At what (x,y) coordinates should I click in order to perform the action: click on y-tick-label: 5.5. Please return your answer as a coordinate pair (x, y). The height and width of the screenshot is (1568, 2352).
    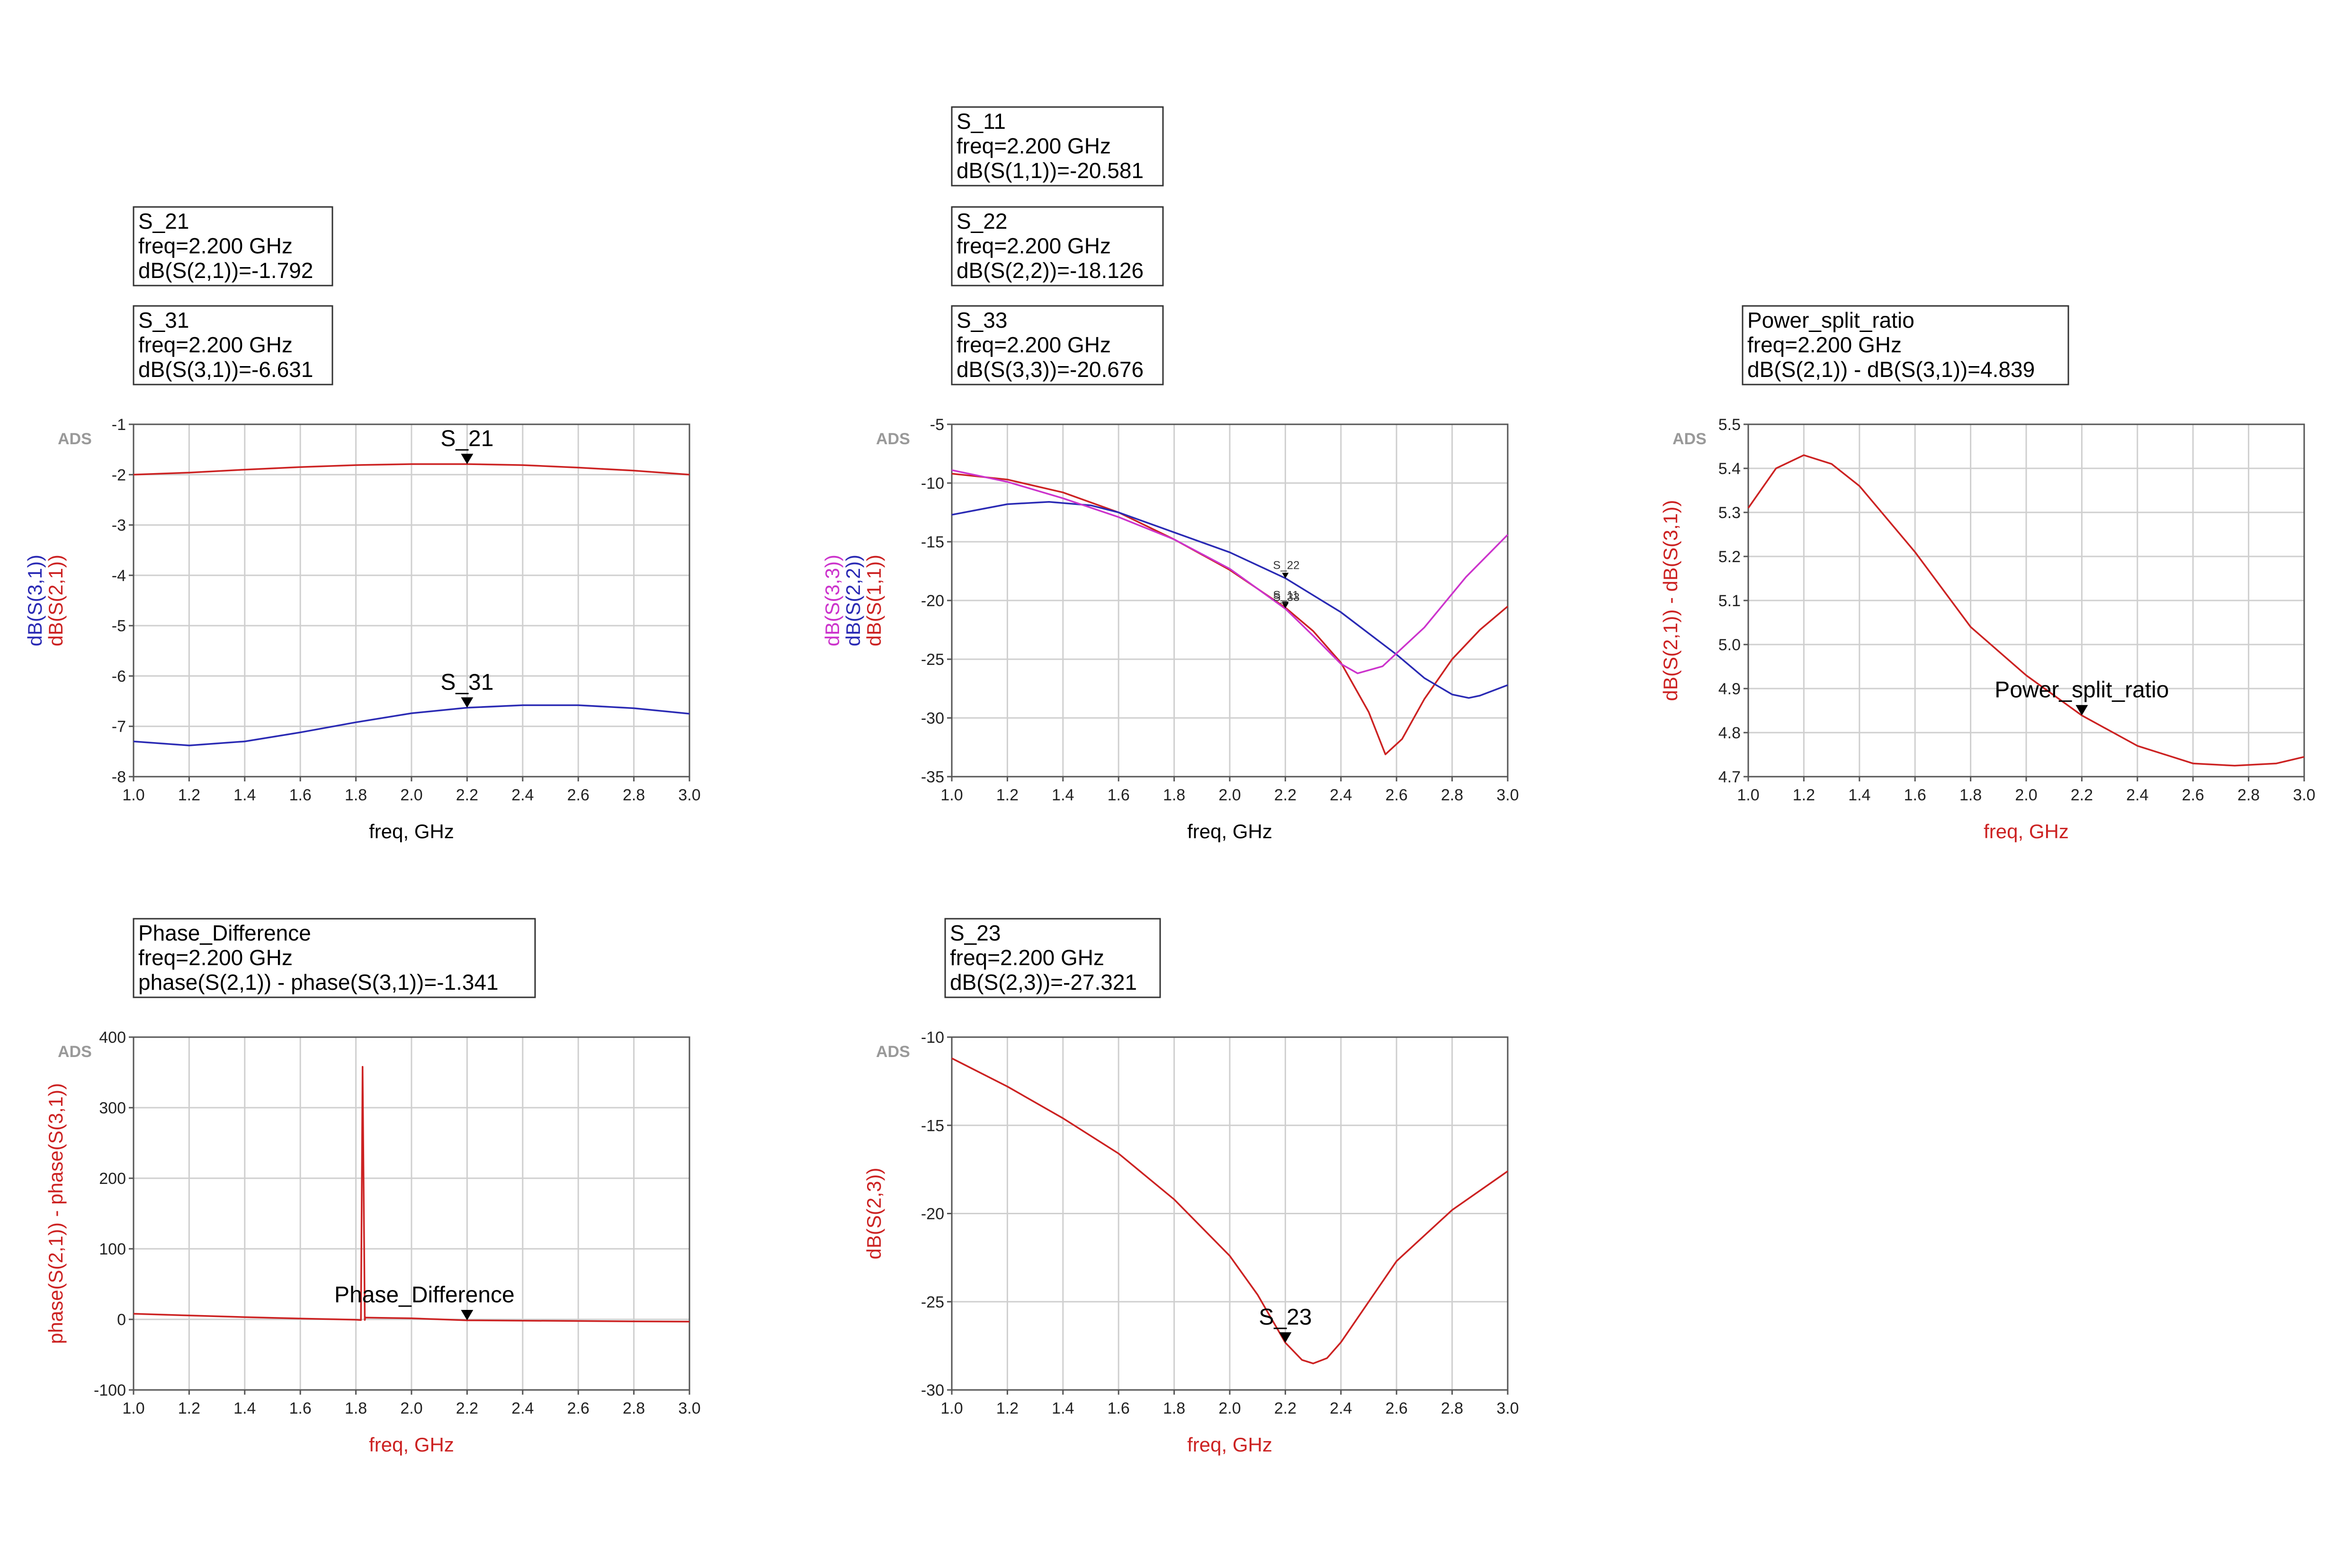
    Looking at the image, I should click on (1729, 425).